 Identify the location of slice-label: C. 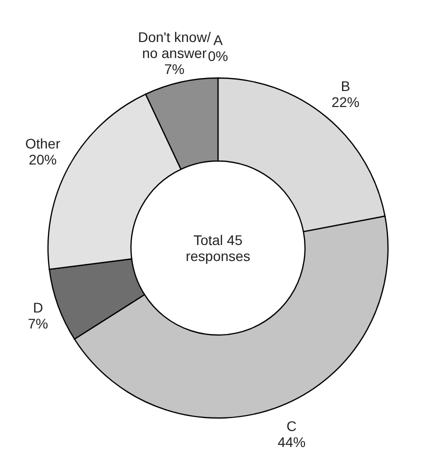
(291, 426).